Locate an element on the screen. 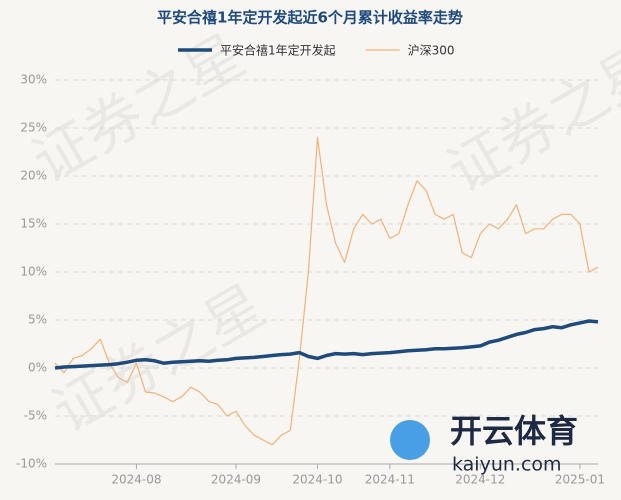 This screenshot has height=500, width=621. legend-label: 平安合禧1年定开发起 is located at coordinates (278, 50).